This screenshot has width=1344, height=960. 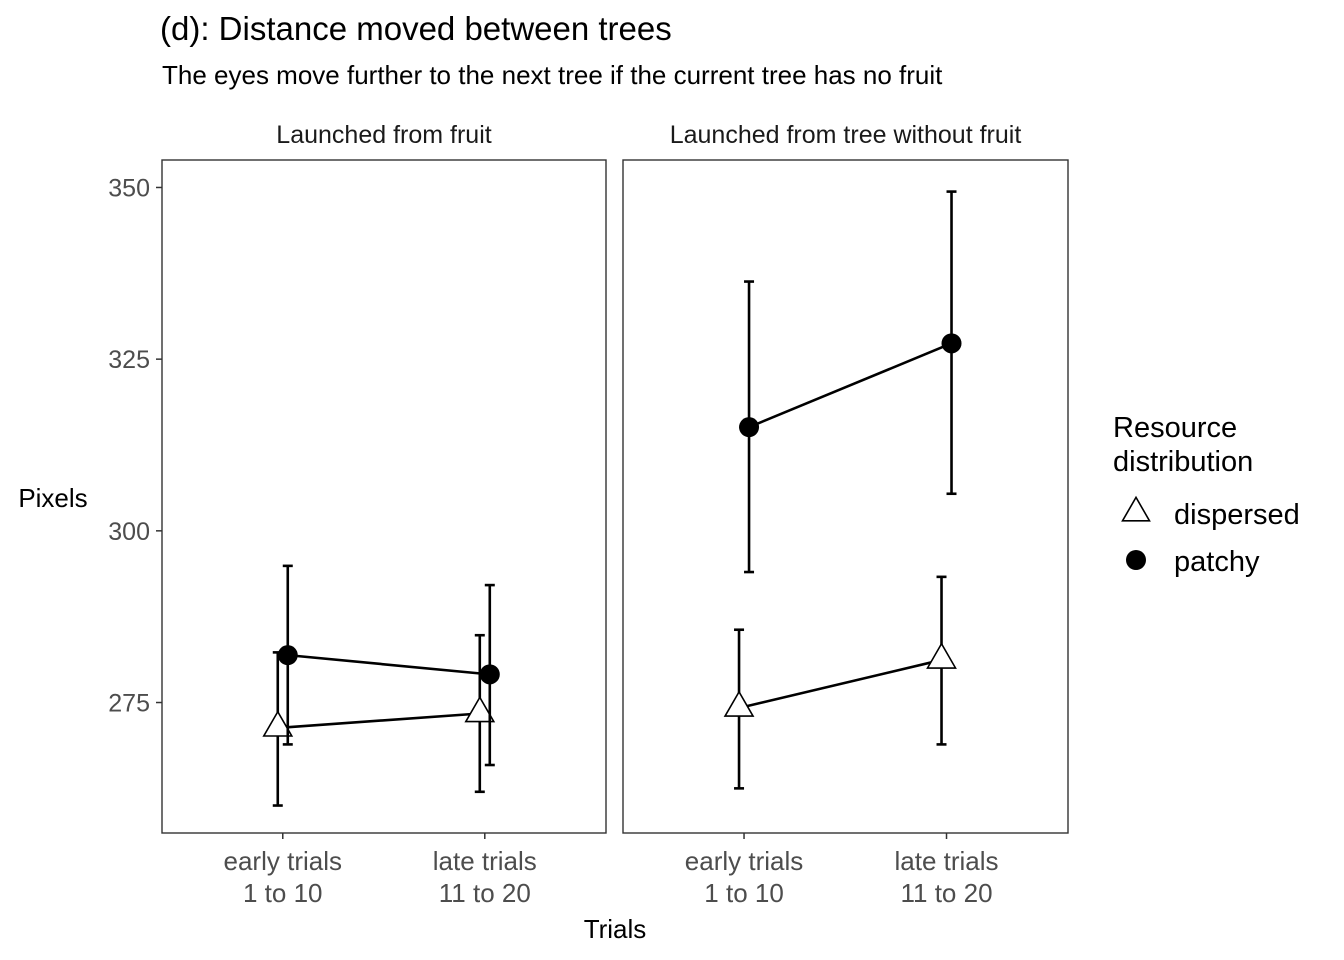 I want to click on panel-strip-label: Launched from tree without fruit, so click(x=846, y=135).